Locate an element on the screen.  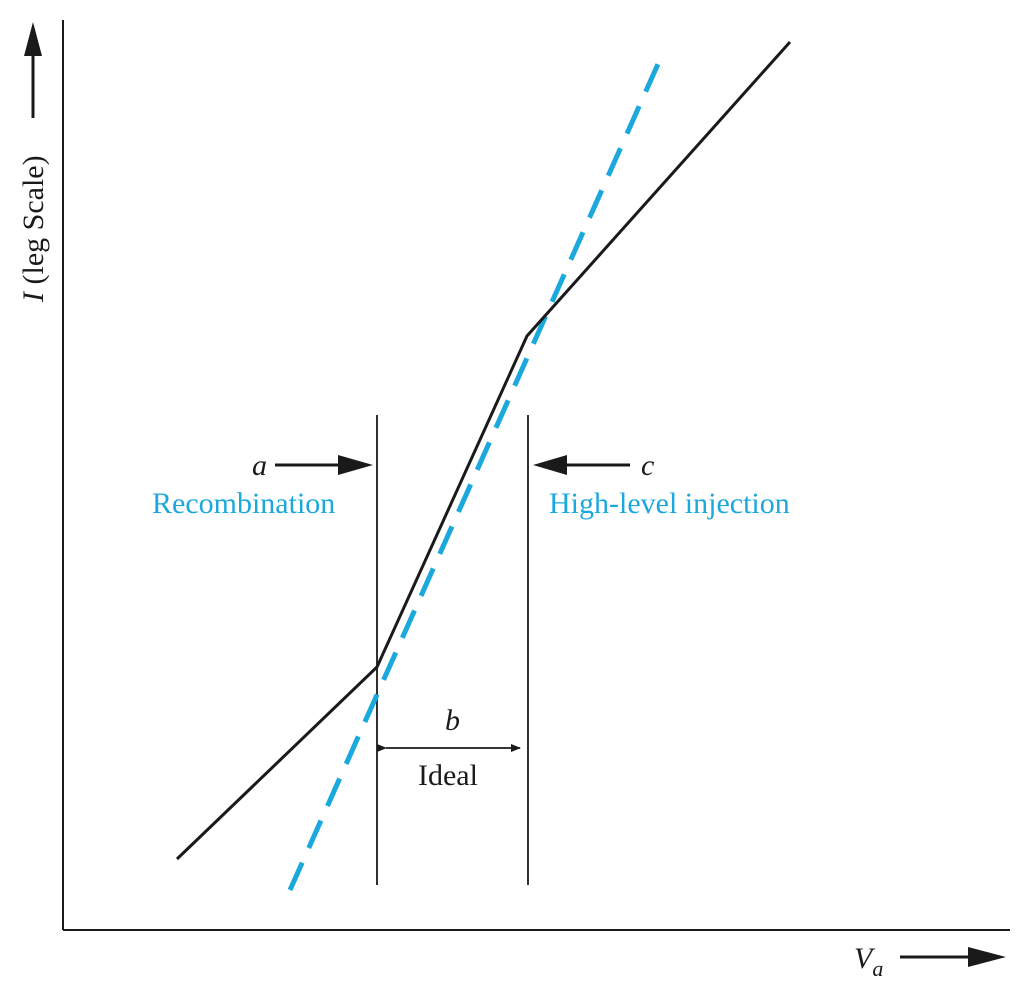
region-b-name: Ideal is located at coordinates (448, 775).